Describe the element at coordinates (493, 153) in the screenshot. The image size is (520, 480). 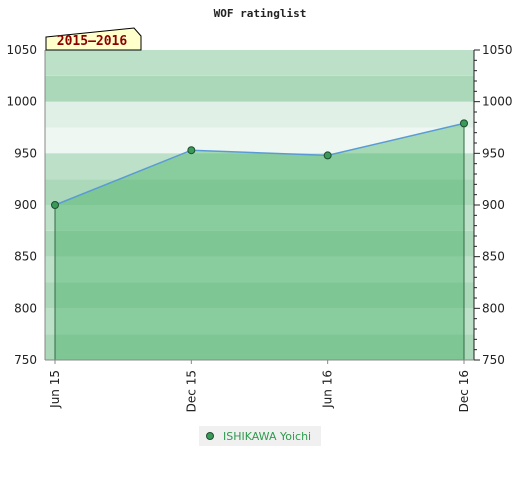
I see `y-tick-label-right: 950` at that location.